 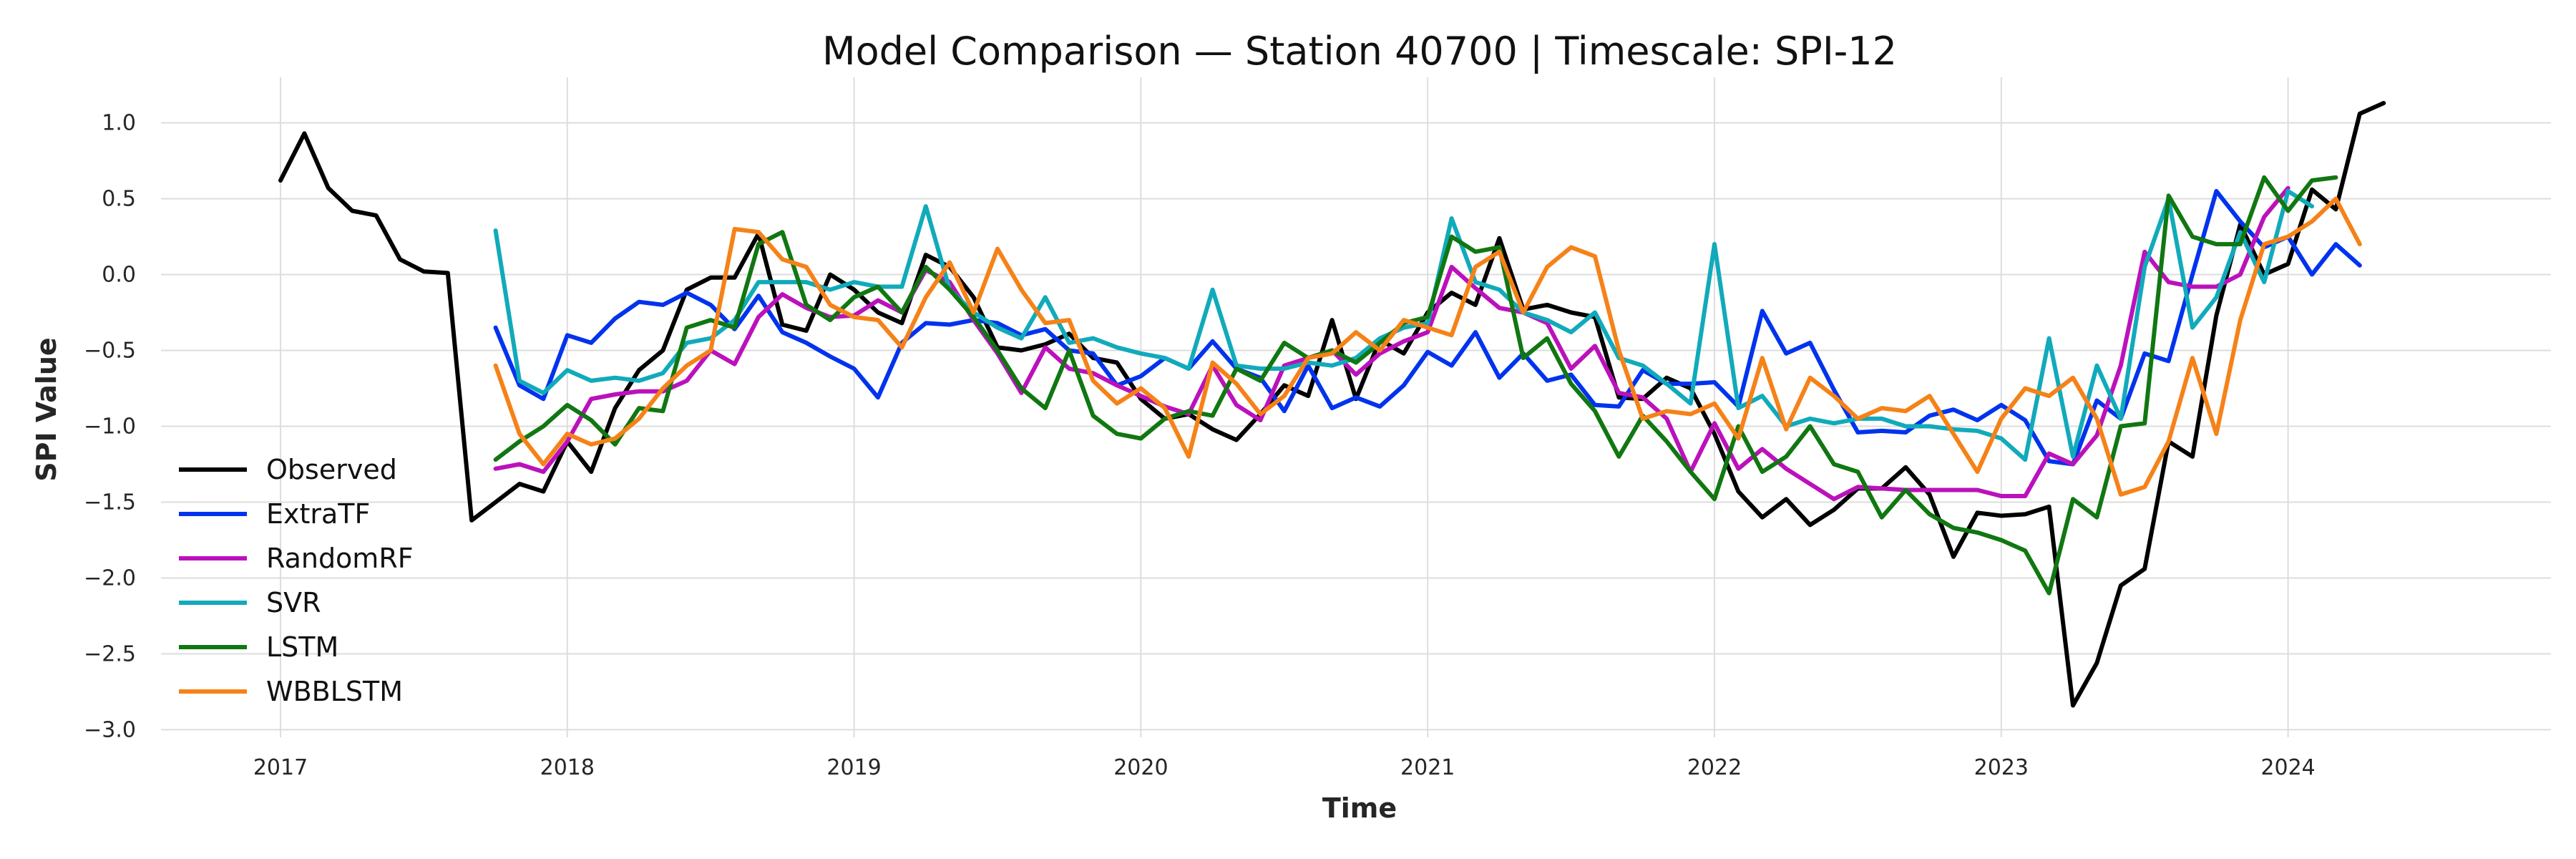 What do you see at coordinates (2001, 767) in the screenshot?
I see `x-tick-label: 2023` at bounding box center [2001, 767].